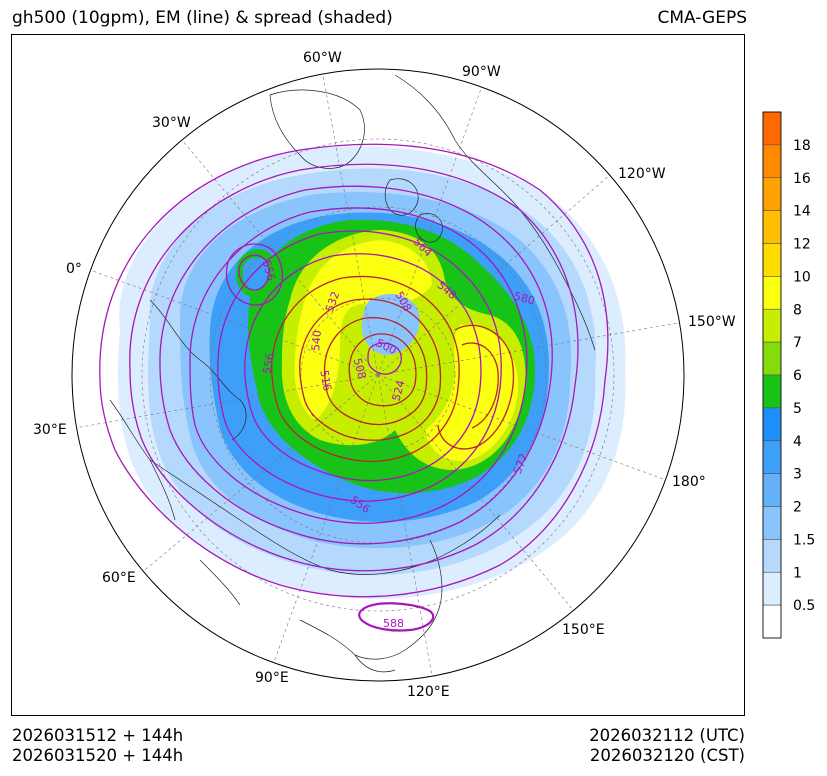 The width and height of the screenshot is (827, 776). Describe the element at coordinates (797, 376) in the screenshot. I see `colorbar-tick-label: 6` at that location.